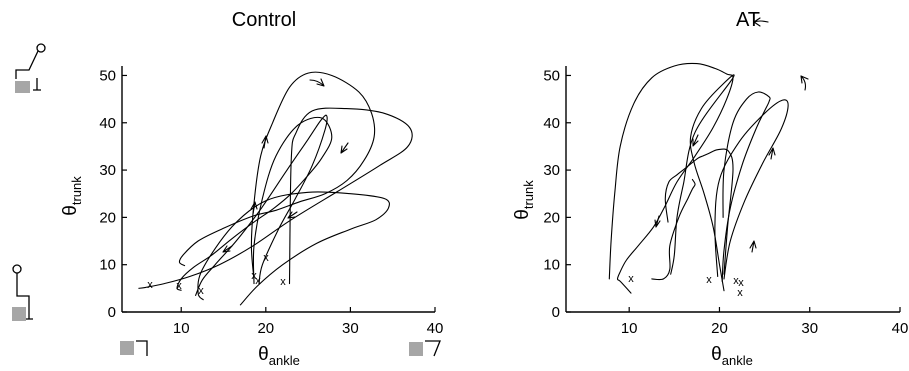  I want to click on trajectory-layer, so click(698, 178).